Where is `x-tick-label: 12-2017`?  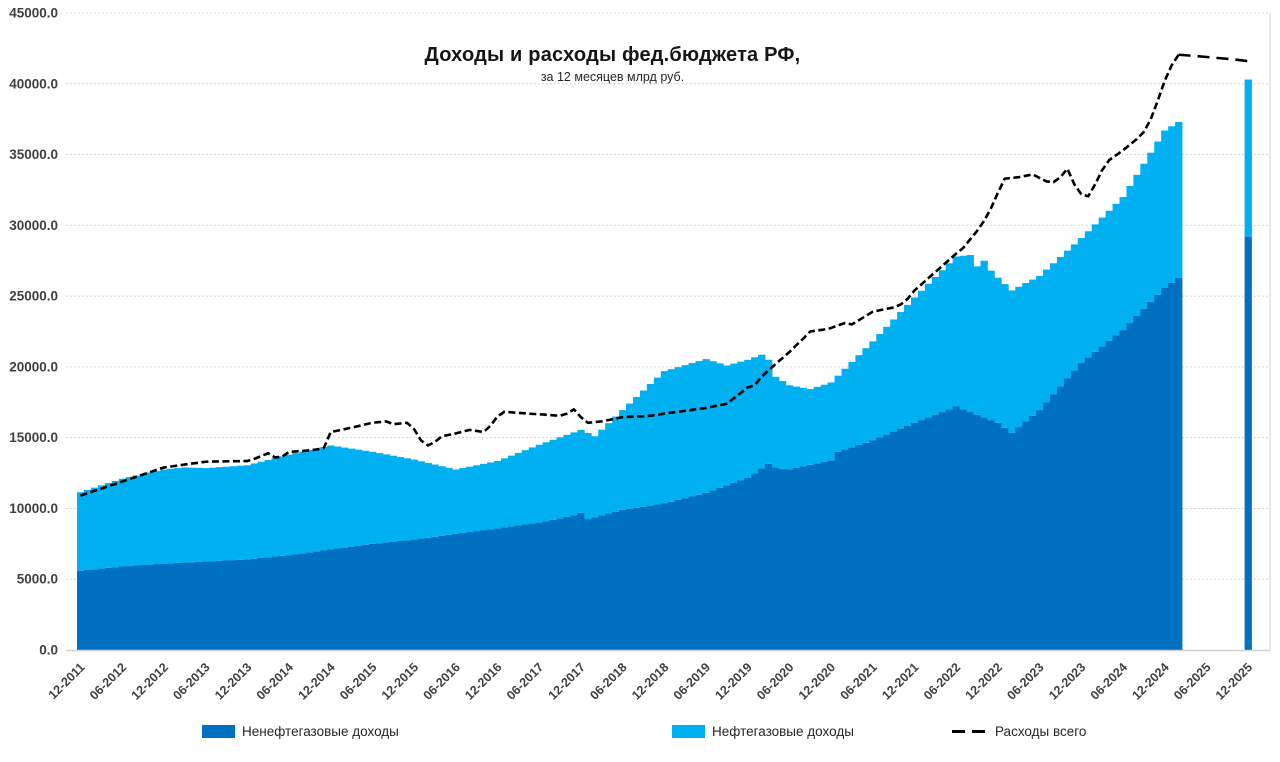 x-tick-label: 12-2017 is located at coordinates (567, 681).